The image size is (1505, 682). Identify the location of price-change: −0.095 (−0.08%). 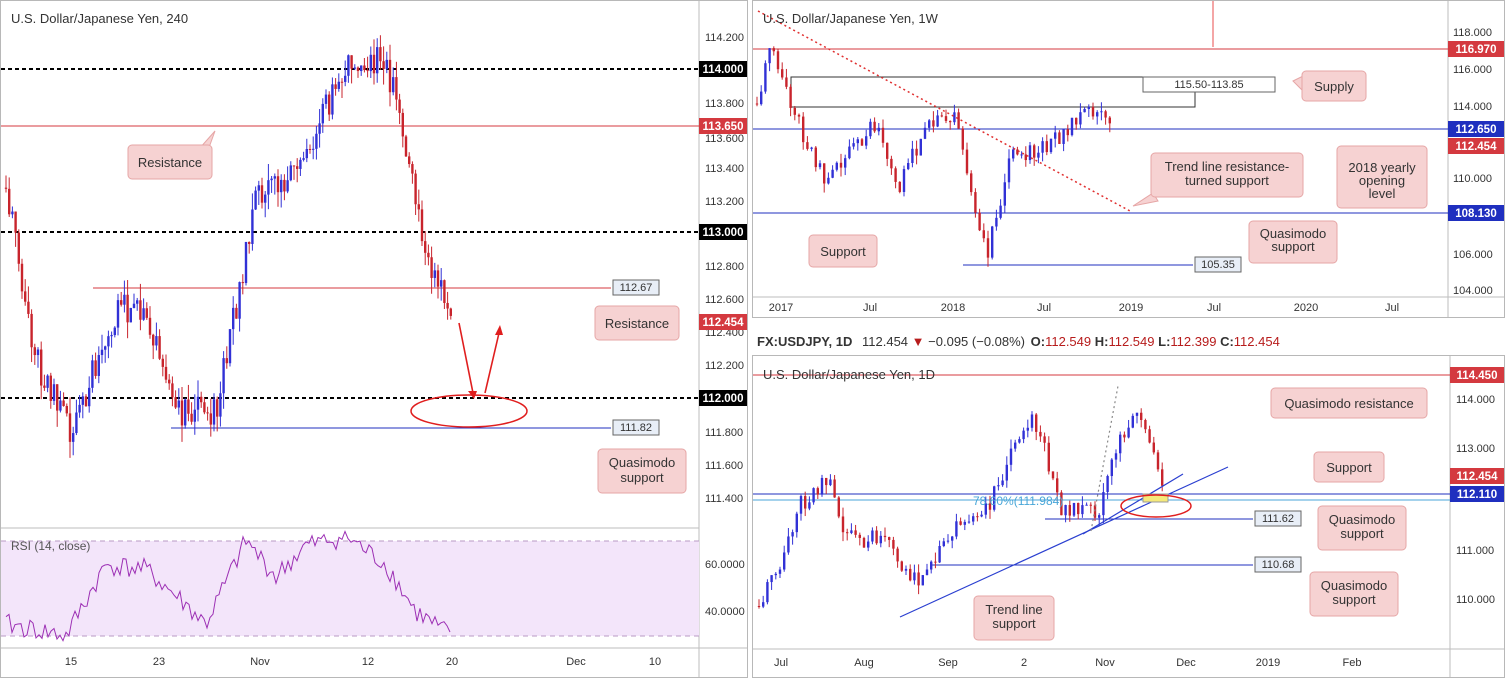
(977, 341).